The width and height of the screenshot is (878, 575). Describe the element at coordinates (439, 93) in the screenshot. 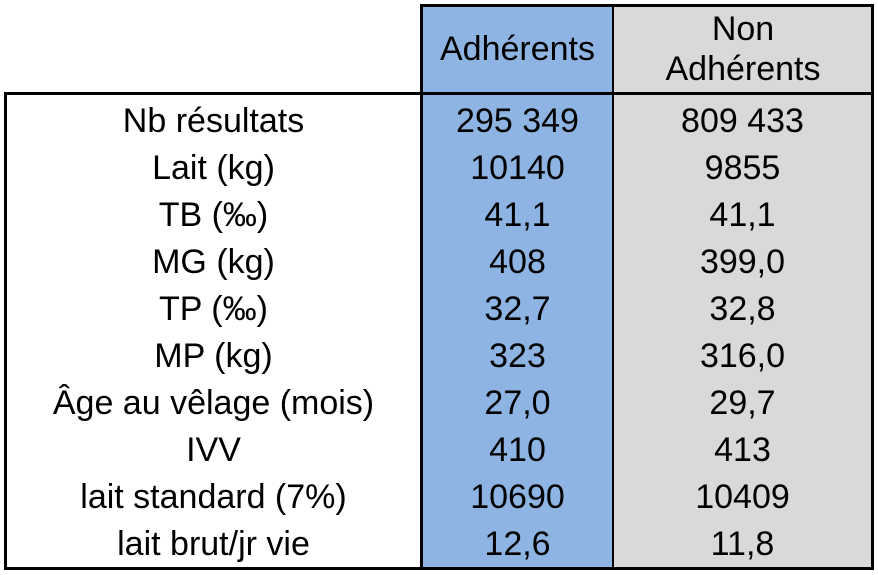

I see `header-bottom-border` at that location.